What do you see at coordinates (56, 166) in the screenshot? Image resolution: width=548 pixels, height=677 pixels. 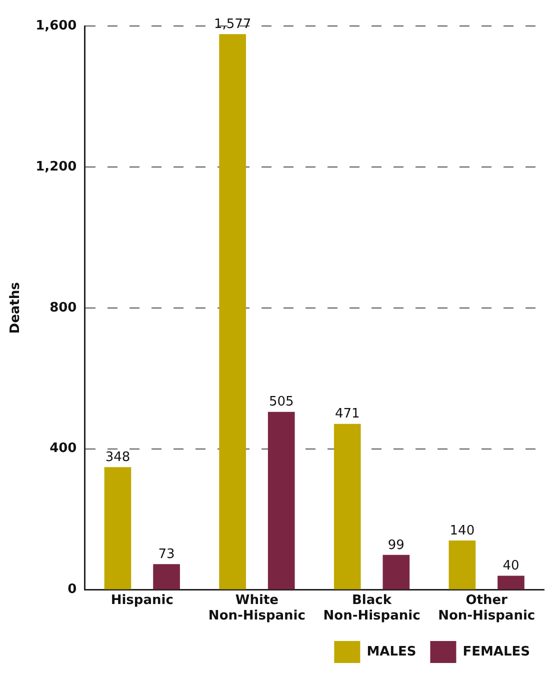 I see `y-tick-label: 1,200` at bounding box center [56, 166].